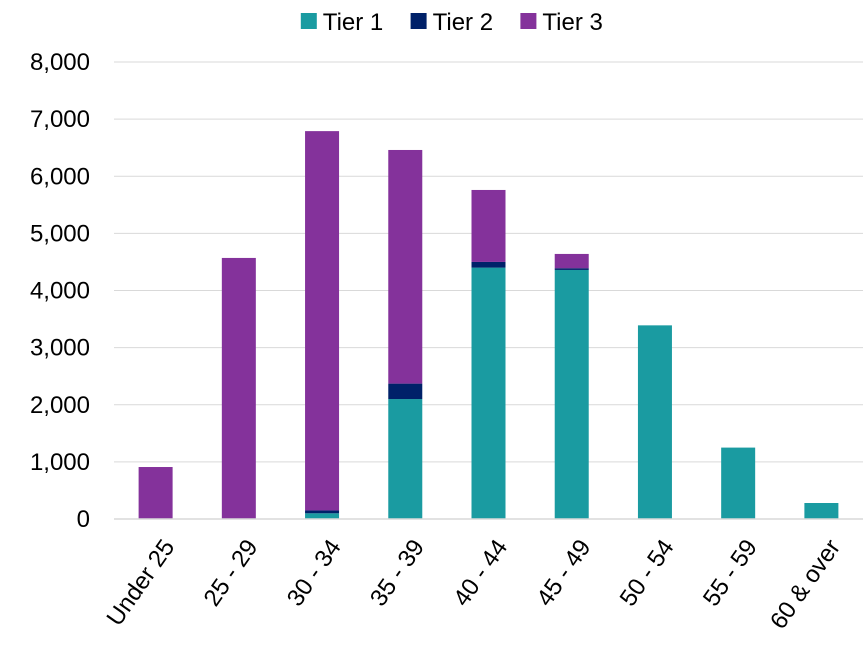  I want to click on y-tick-label: 1,000, so click(60, 462).